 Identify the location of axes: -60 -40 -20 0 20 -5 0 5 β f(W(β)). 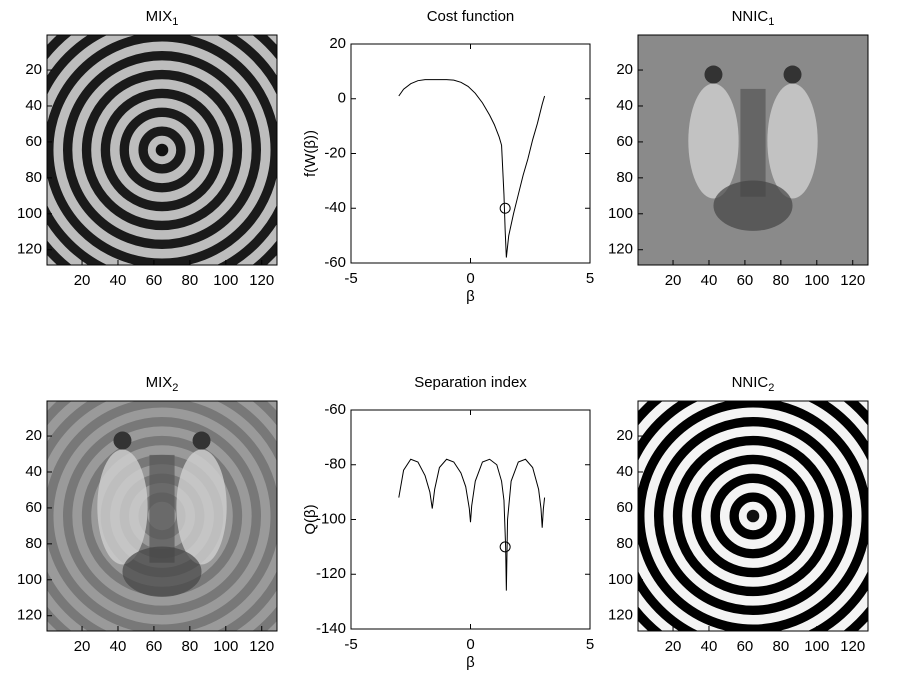
(448, 170).